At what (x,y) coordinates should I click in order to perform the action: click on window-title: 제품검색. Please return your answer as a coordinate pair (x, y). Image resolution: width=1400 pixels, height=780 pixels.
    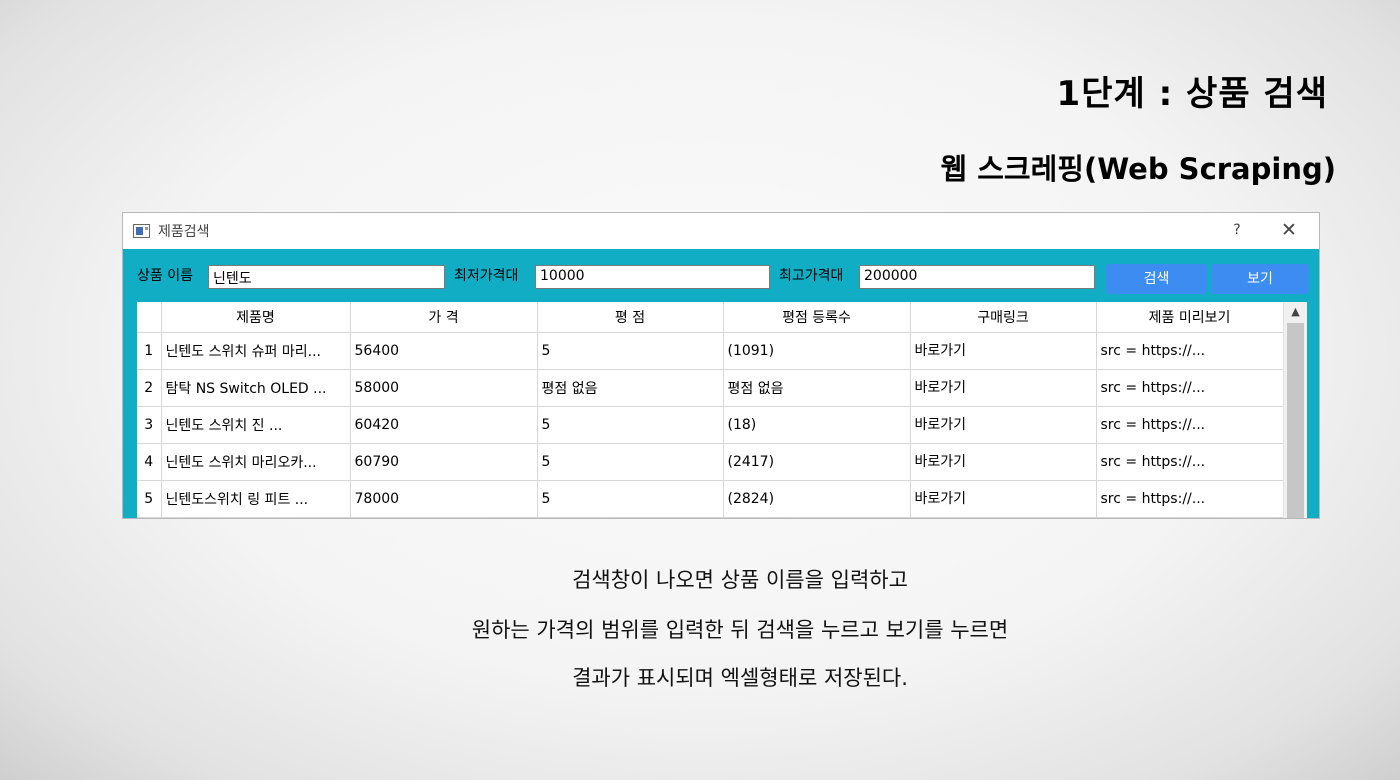
    Looking at the image, I should click on (184, 232).